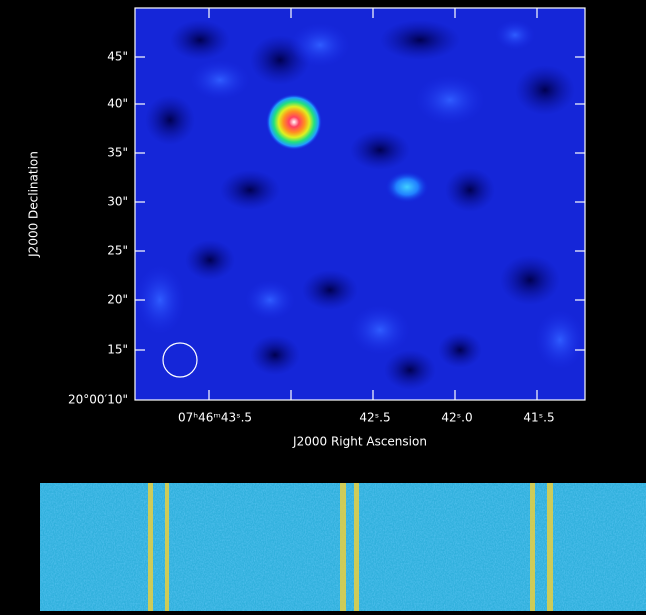  What do you see at coordinates (117, 104) in the screenshot?
I see `y-tick-label: 40"` at bounding box center [117, 104].